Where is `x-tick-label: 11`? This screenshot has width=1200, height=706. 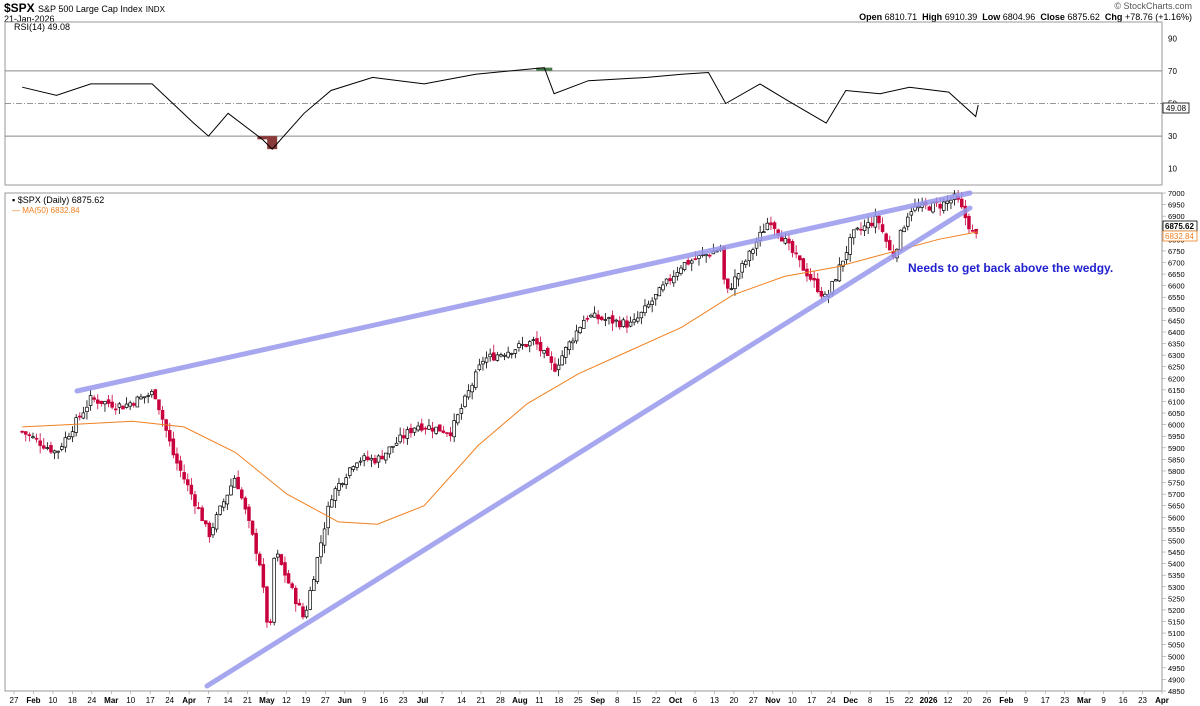 x-tick-label: 11 is located at coordinates (539, 700).